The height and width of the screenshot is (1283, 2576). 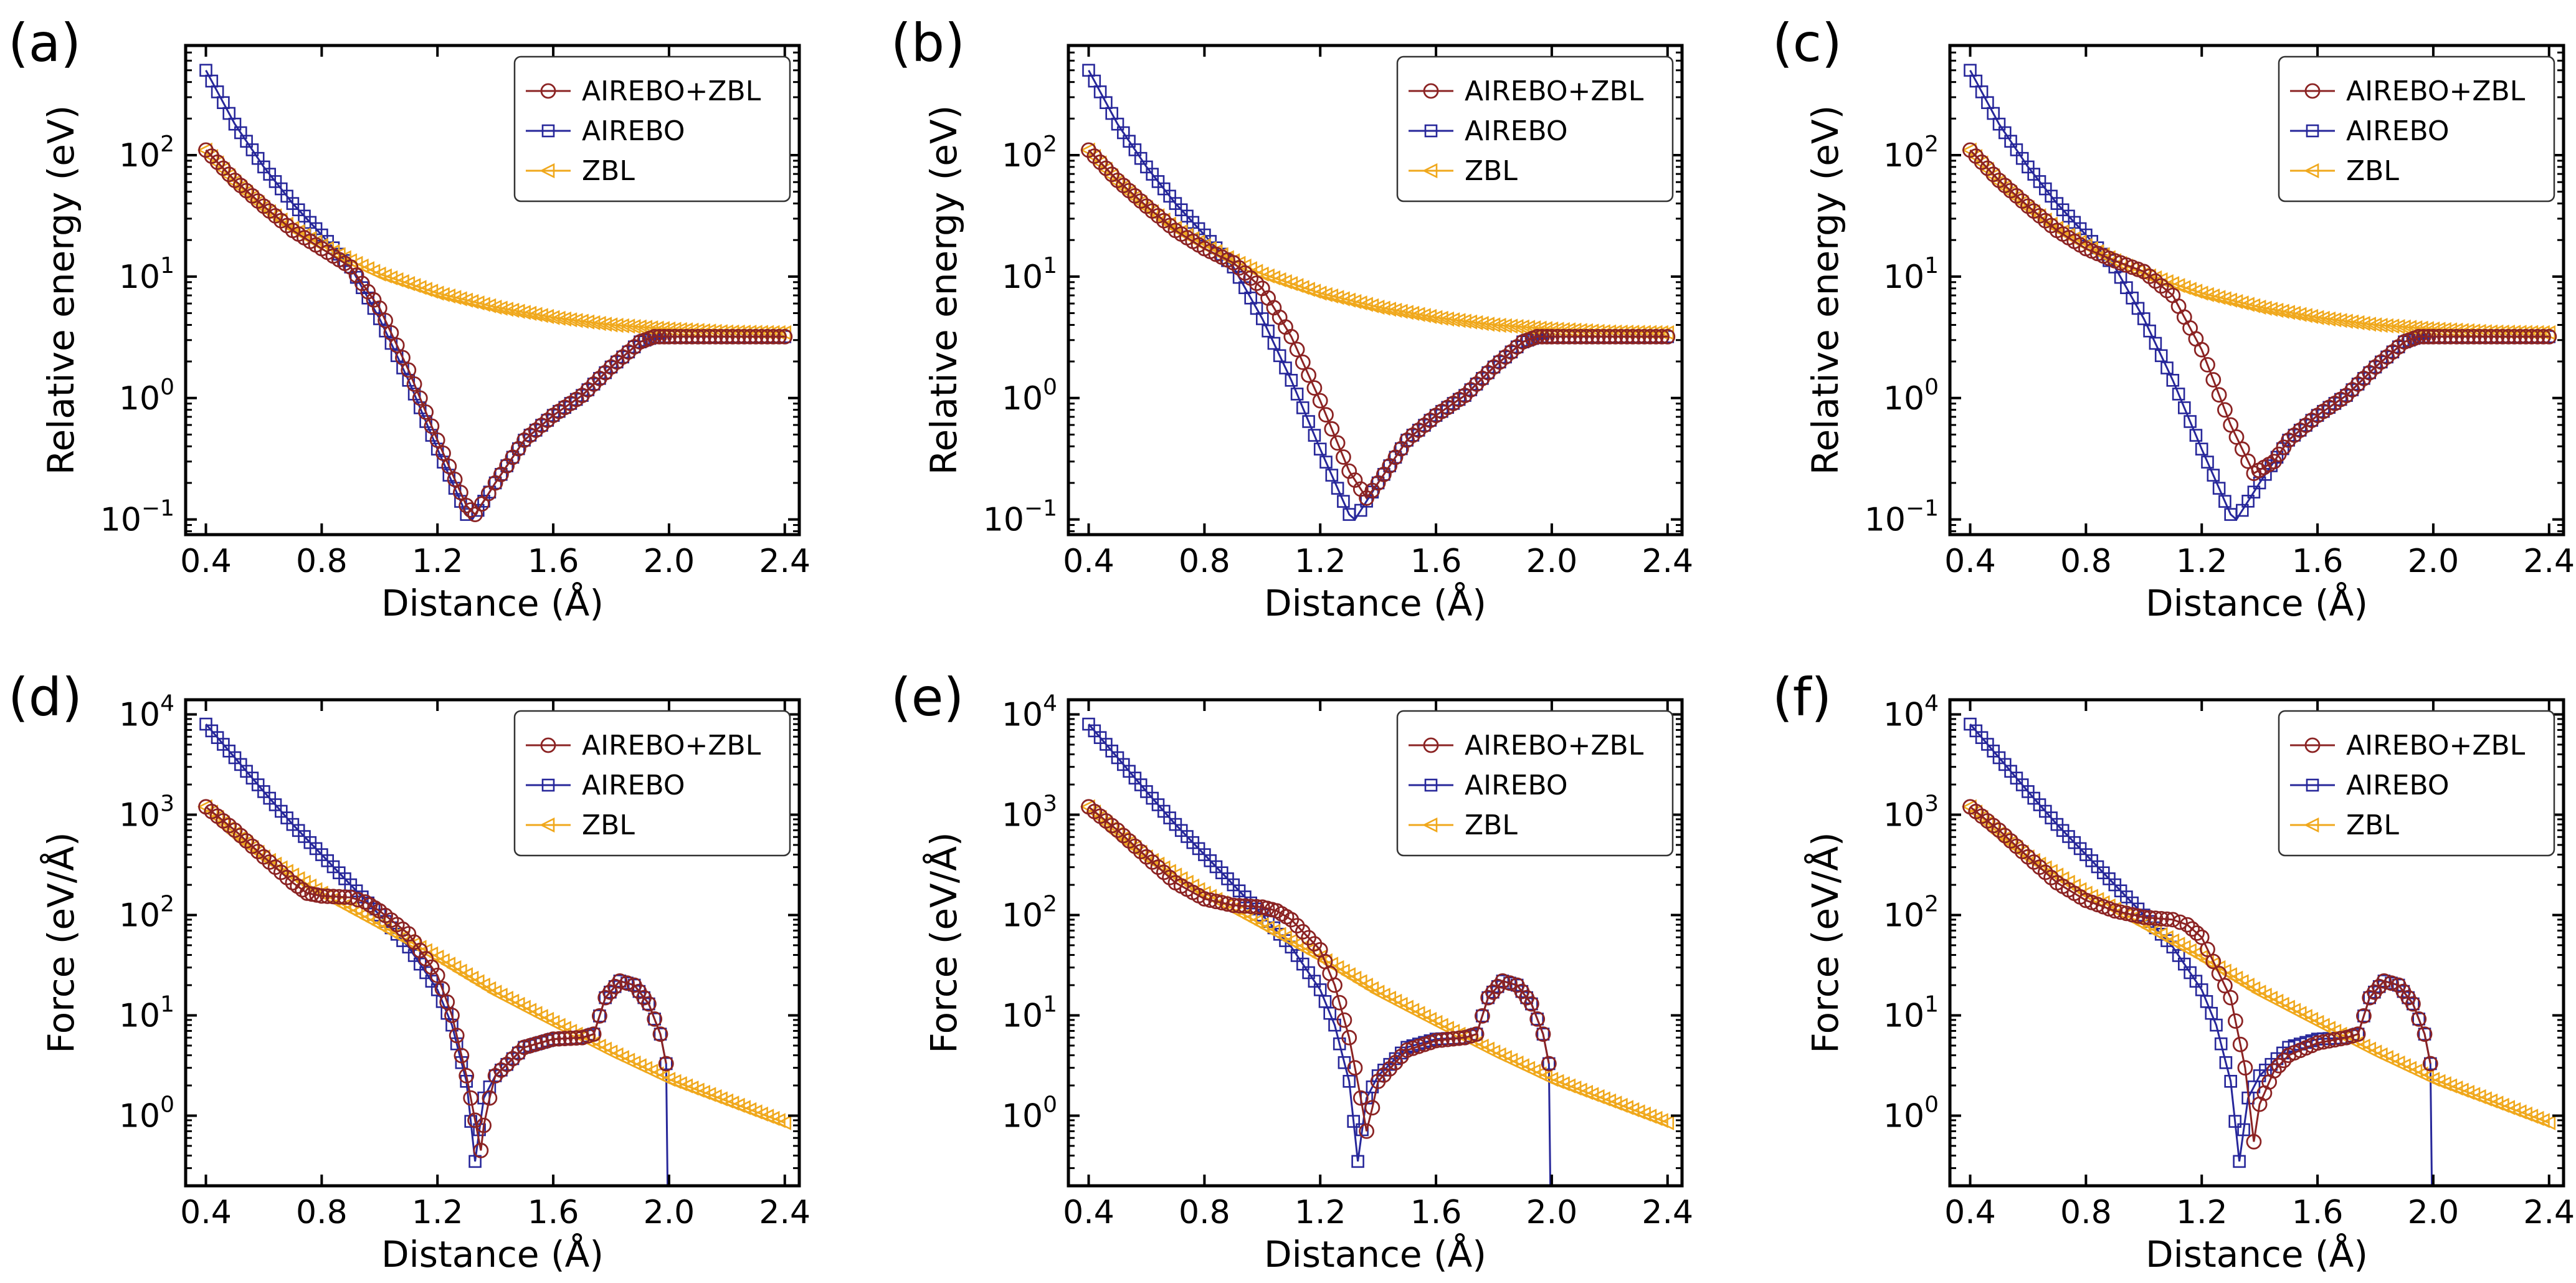 I want to click on y-axis-label: Relative energy (eV), so click(x=944, y=290).